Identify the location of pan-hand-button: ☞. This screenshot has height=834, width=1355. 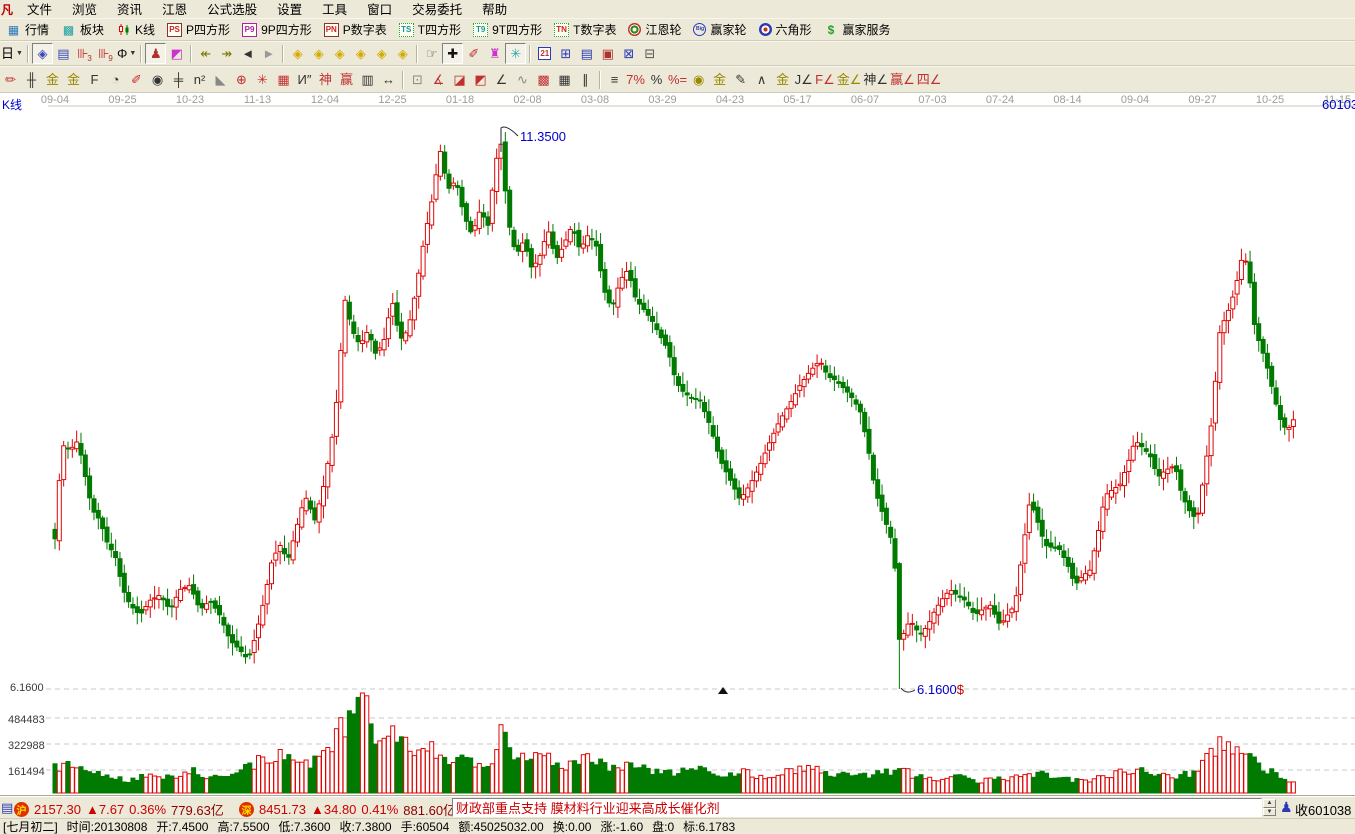
(431, 53).